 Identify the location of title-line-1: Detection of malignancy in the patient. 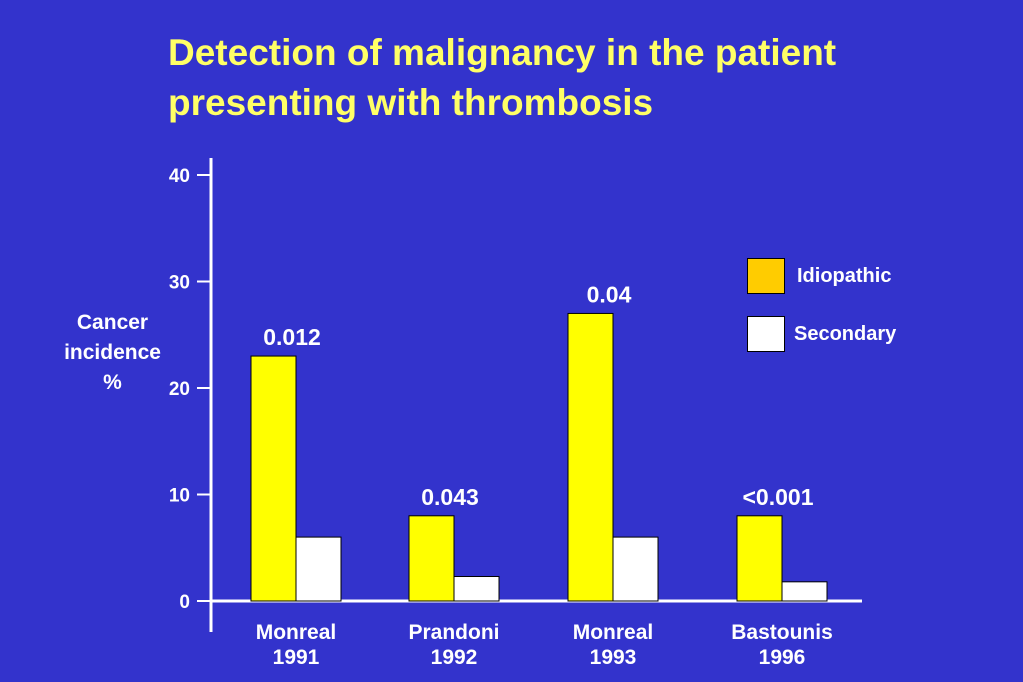
(502, 52).